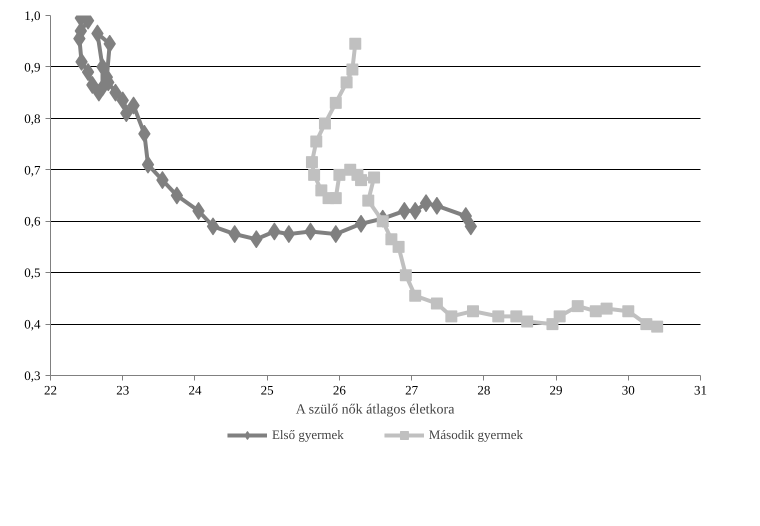 The image size is (760, 526). What do you see at coordinates (700, 390) in the screenshot?
I see `x-tick-label: 31` at bounding box center [700, 390].